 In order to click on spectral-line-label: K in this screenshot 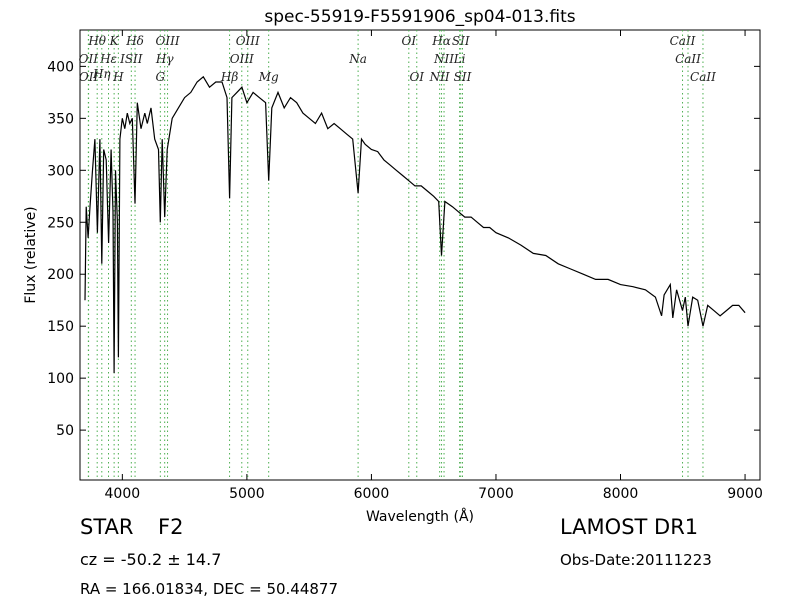, I will do `click(114, 41)`.